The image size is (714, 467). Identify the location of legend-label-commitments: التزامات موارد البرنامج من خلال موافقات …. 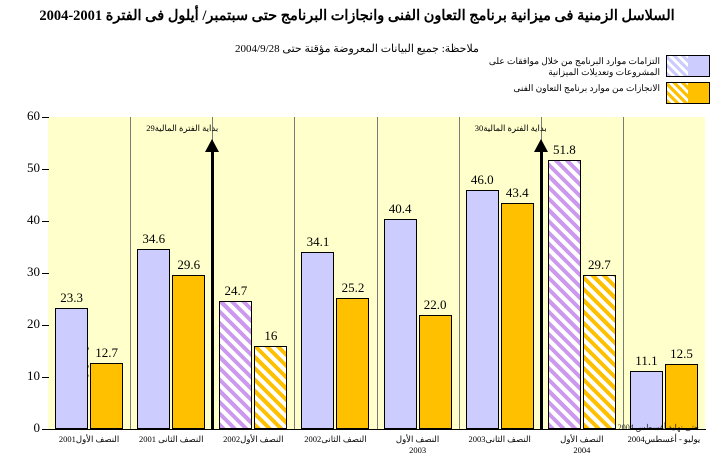
(574, 66).